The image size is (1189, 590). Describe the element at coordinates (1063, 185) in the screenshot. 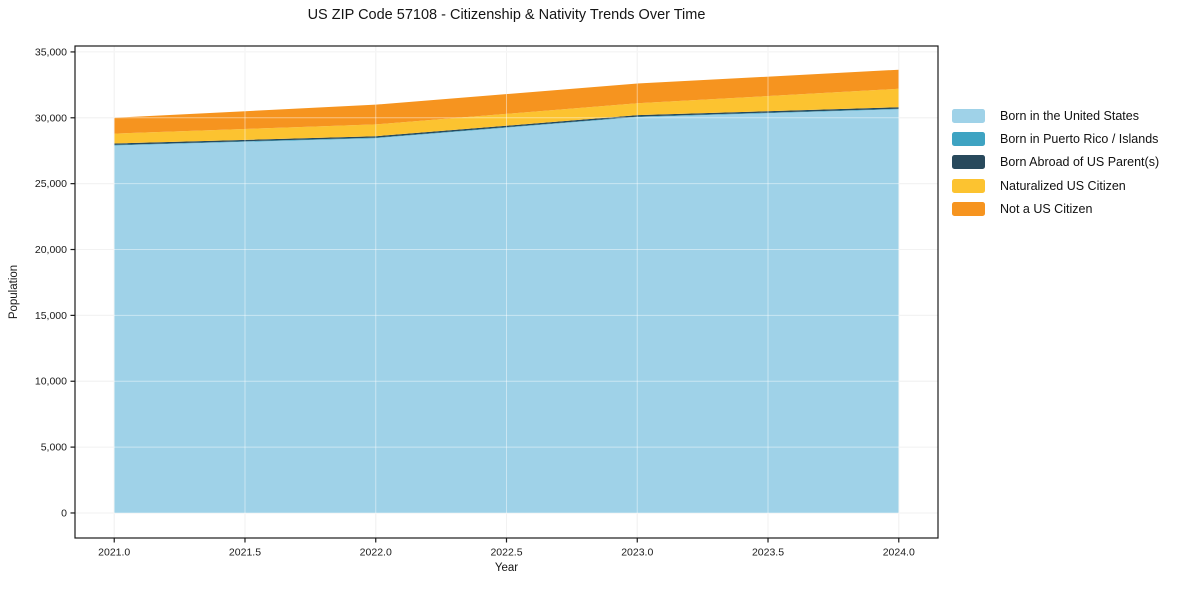

I see `legend-label: Naturalized US Citizen` at that location.